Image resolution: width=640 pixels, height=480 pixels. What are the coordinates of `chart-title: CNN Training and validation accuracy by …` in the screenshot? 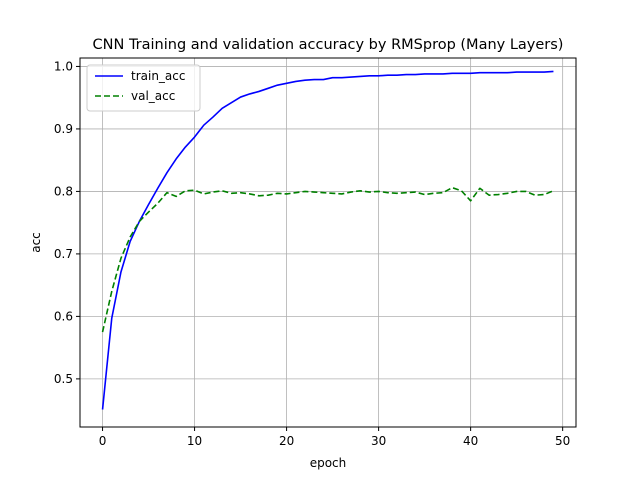 It's located at (328, 45).